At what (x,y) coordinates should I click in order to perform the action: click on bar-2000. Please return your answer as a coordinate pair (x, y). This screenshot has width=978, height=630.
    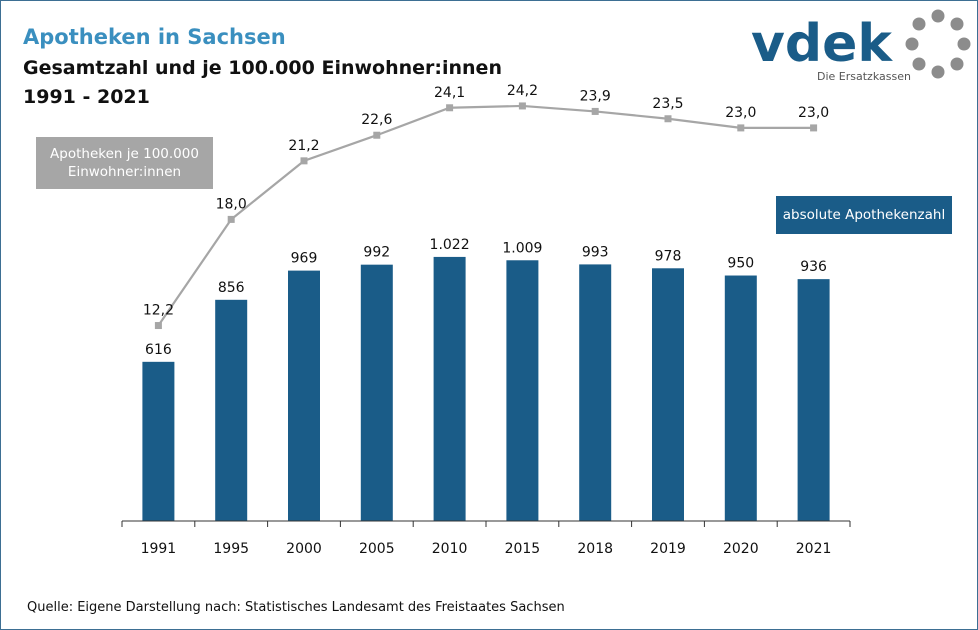
    Looking at the image, I should click on (304, 395).